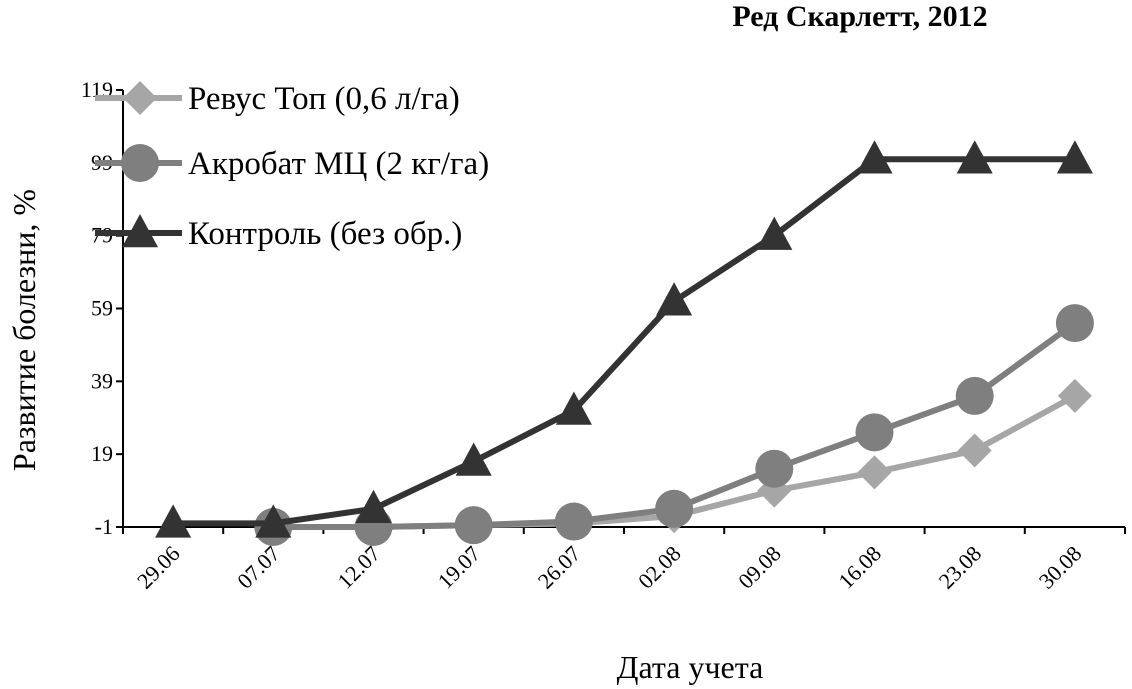 The height and width of the screenshot is (689, 1132). I want to click on chart-title: Ред Скарлетт, 2012, so click(859, 16).